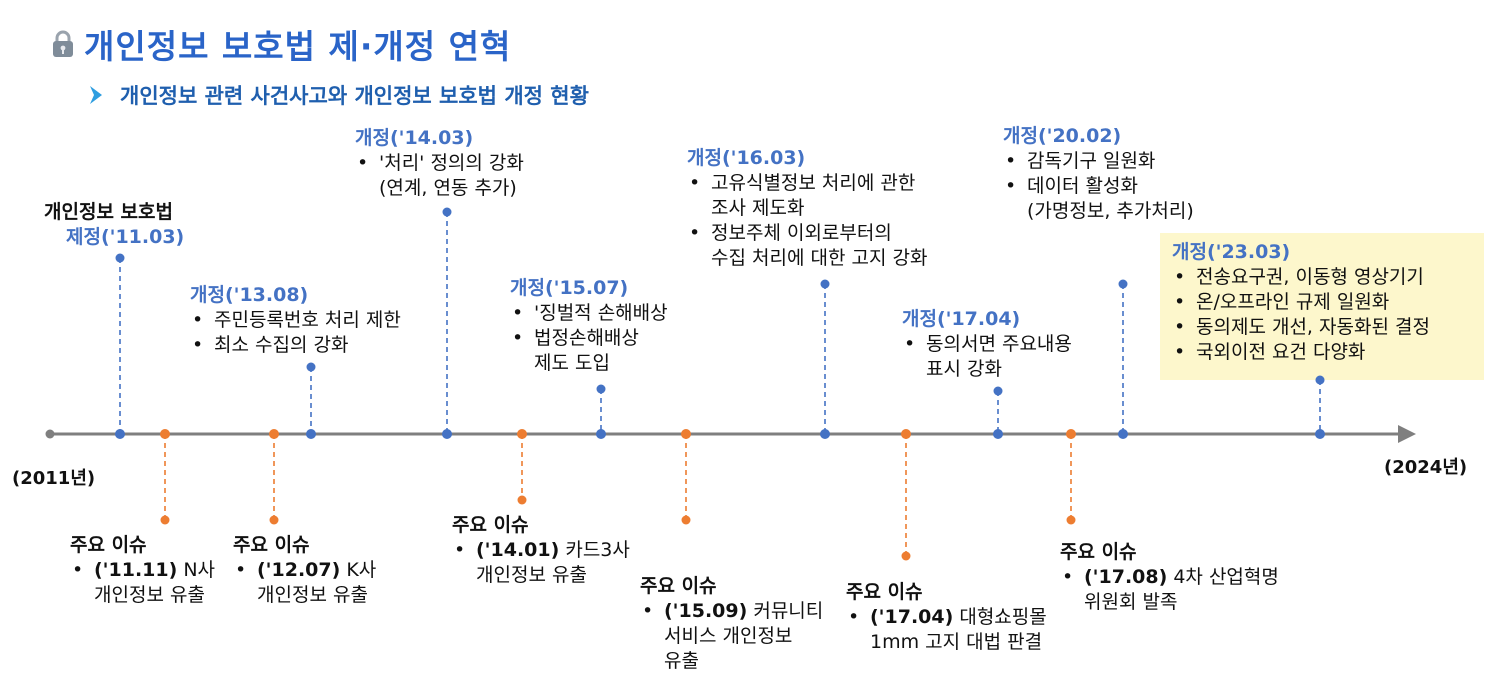 The height and width of the screenshot is (696, 1487). I want to click on amendment-label: 개정('20.02) 감독기구 일원화 데이터 활성화(가명정보, 추가처리), so click(1098, 174).